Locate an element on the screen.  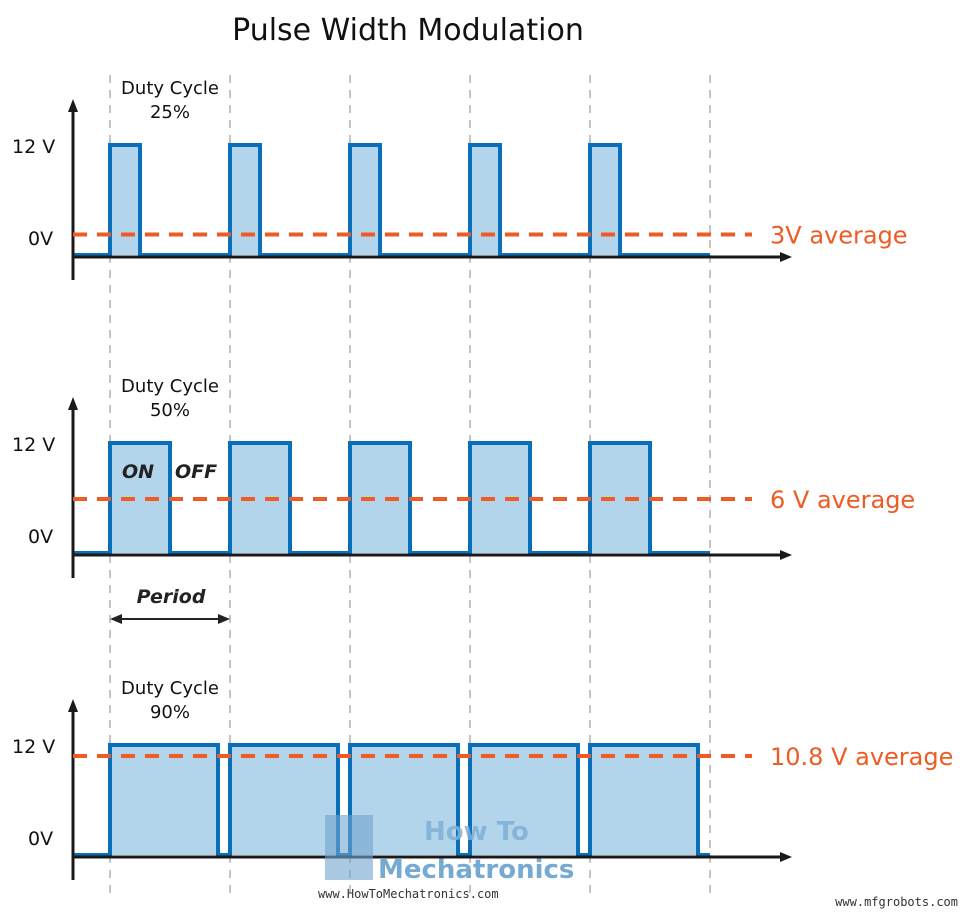
period-arrow-left-icon is located at coordinates (116, 619).